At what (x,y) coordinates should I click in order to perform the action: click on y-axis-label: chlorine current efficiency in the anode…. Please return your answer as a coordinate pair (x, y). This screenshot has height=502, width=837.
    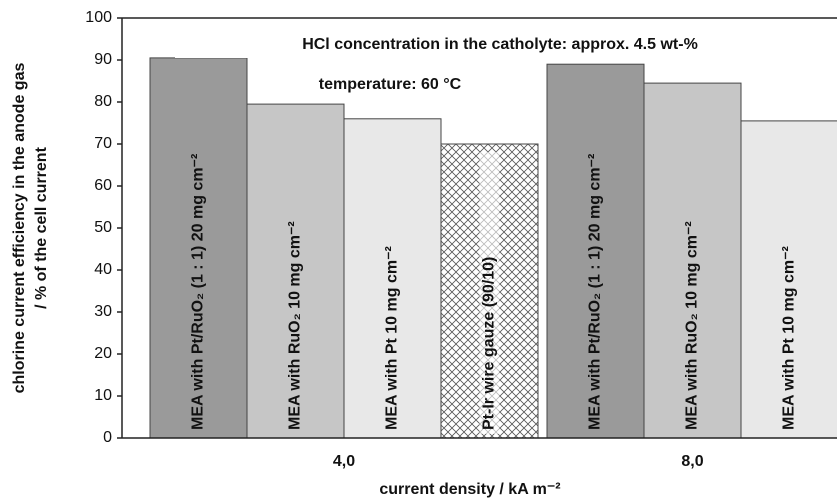
    Looking at the image, I should click on (19, 228).